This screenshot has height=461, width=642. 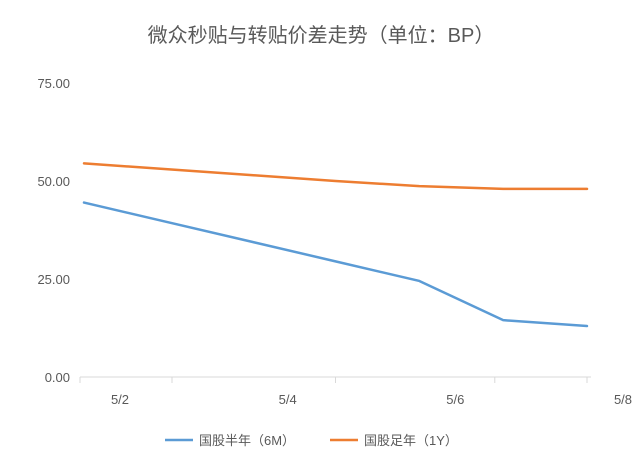 What do you see at coordinates (321, 35) in the screenshot?
I see `chart-title: 微众秒贴与转贴价差走势（单位：BP）` at bounding box center [321, 35].